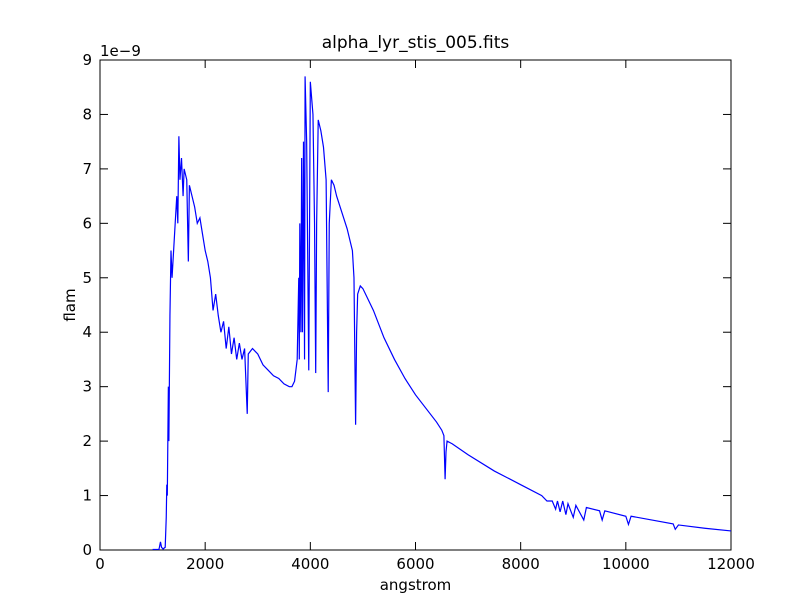 This screenshot has height=612, width=812. What do you see at coordinates (87, 441) in the screenshot?
I see `y-tick-label: 2` at bounding box center [87, 441].